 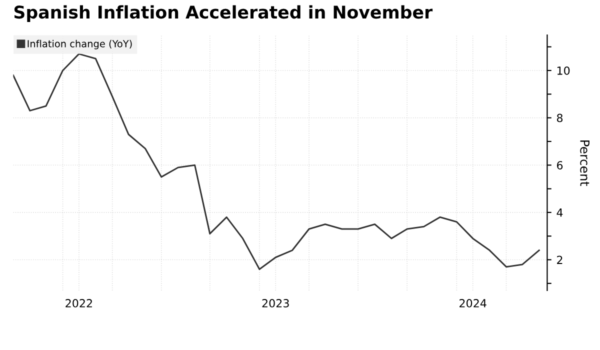 What do you see at coordinates (80, 45) in the screenshot?
I see `legend-label: Inflation change (YoY)` at bounding box center [80, 45].